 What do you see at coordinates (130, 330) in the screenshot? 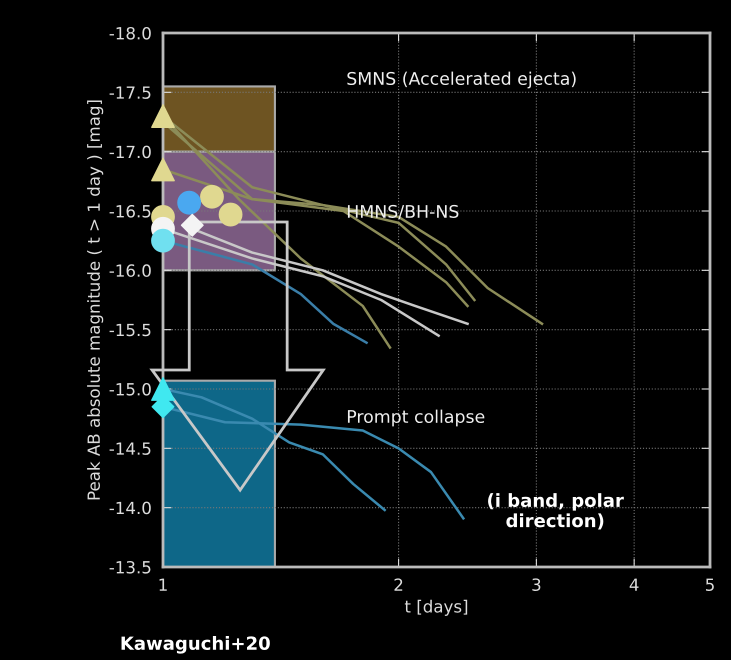
I see `y-tick-label: -15.5` at bounding box center [130, 330].